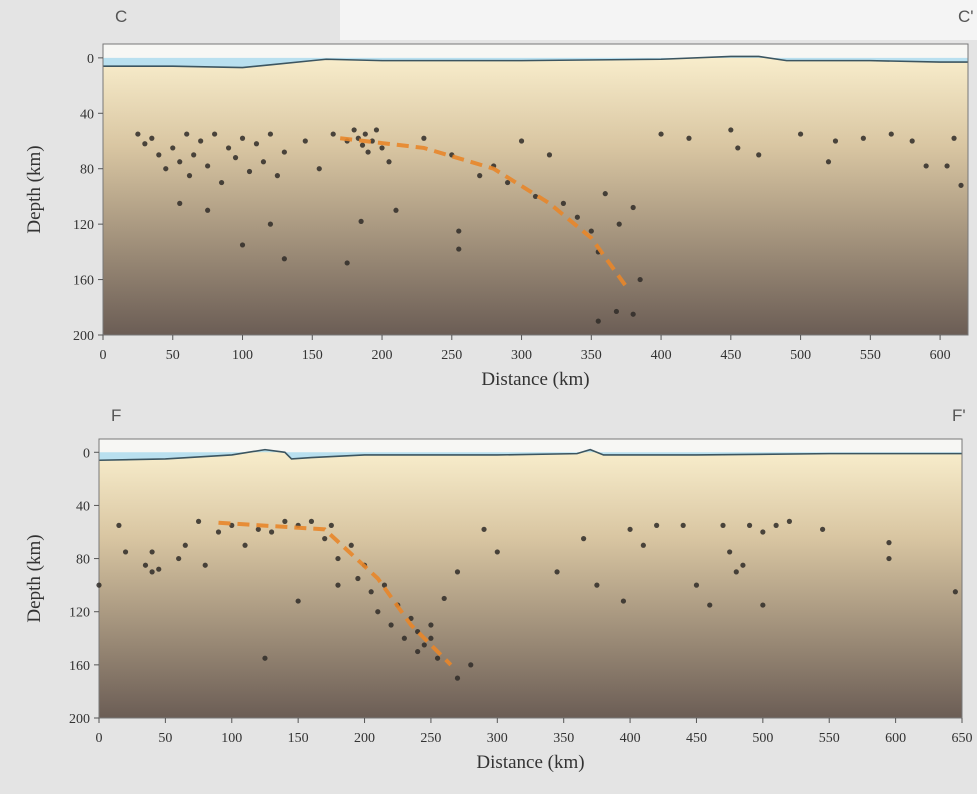 This screenshot has width=977, height=794. Describe the element at coordinates (658, 20) in the screenshot. I see `slide-strip` at that location.